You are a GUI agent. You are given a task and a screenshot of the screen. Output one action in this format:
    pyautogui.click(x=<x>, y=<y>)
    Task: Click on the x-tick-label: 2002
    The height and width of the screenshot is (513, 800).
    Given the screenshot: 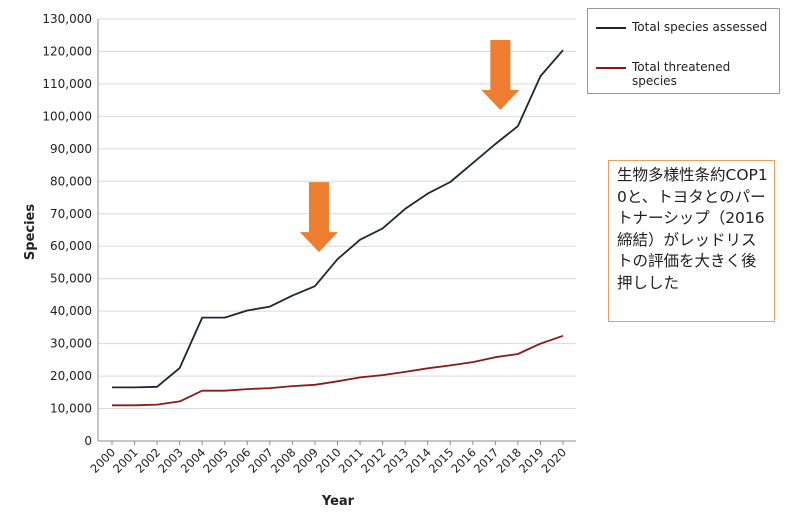 What is the action you would take?
    pyautogui.click(x=148, y=460)
    